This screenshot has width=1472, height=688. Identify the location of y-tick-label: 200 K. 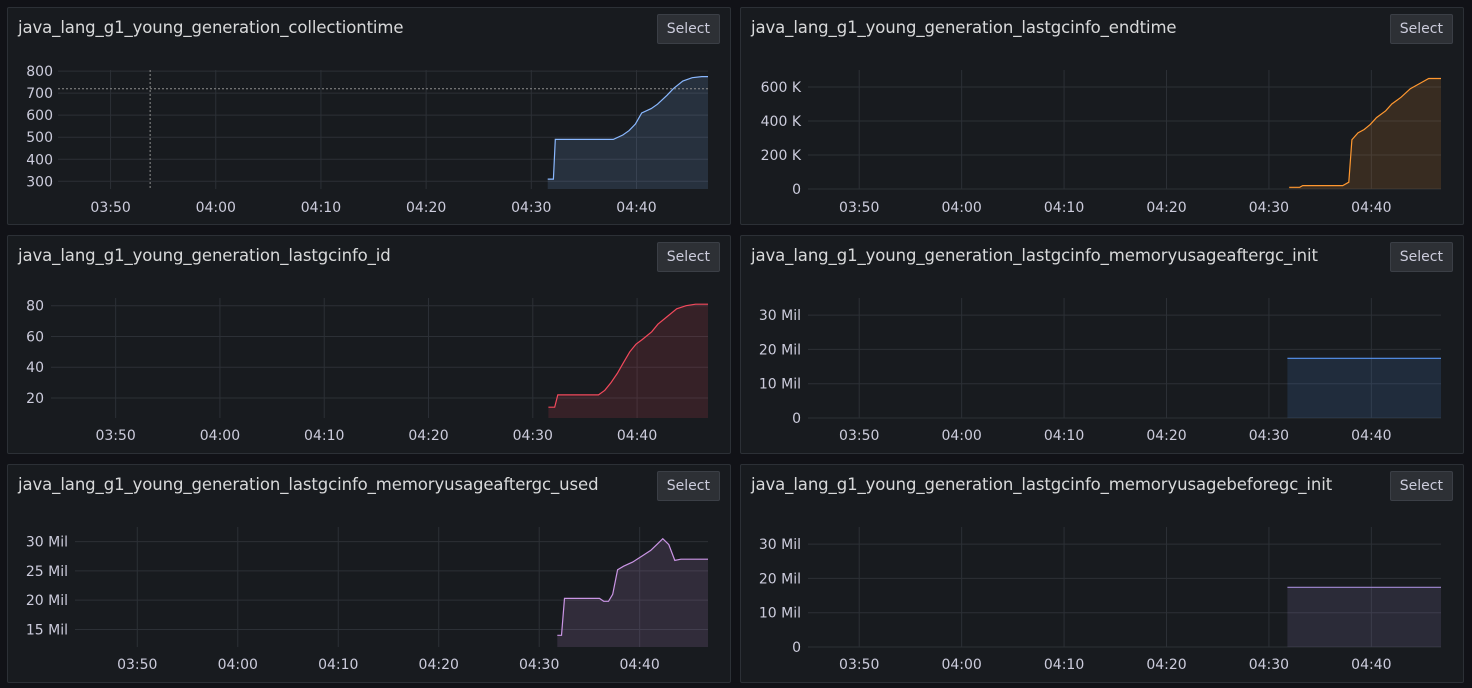
(781, 156).